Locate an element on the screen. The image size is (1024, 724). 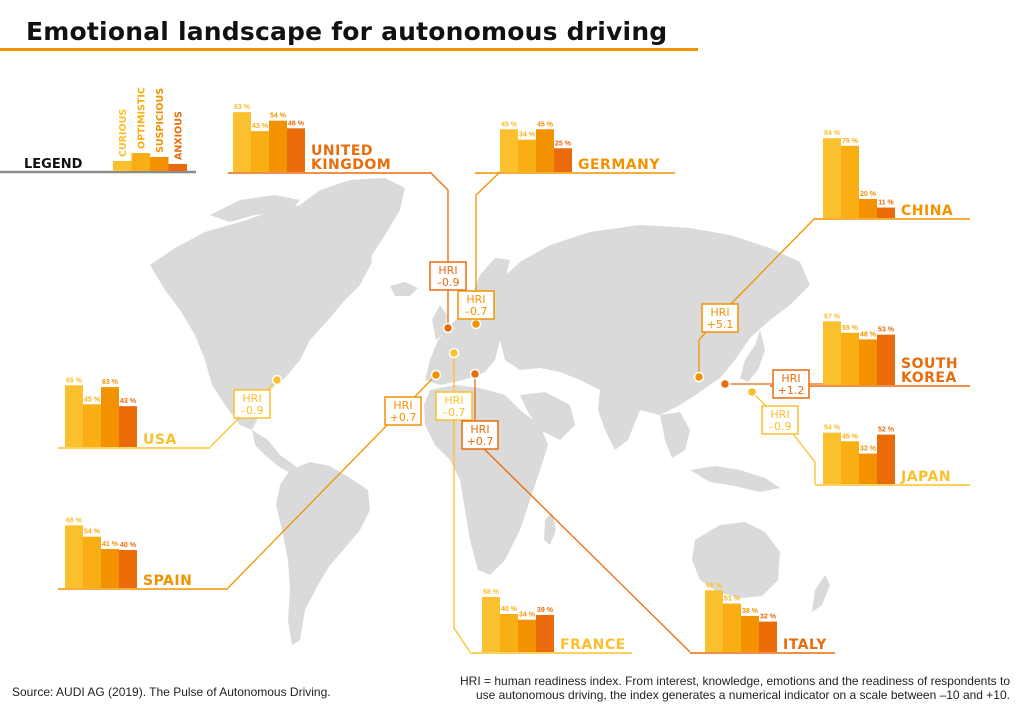
legend-swatch-suspicious is located at coordinates (159, 164).